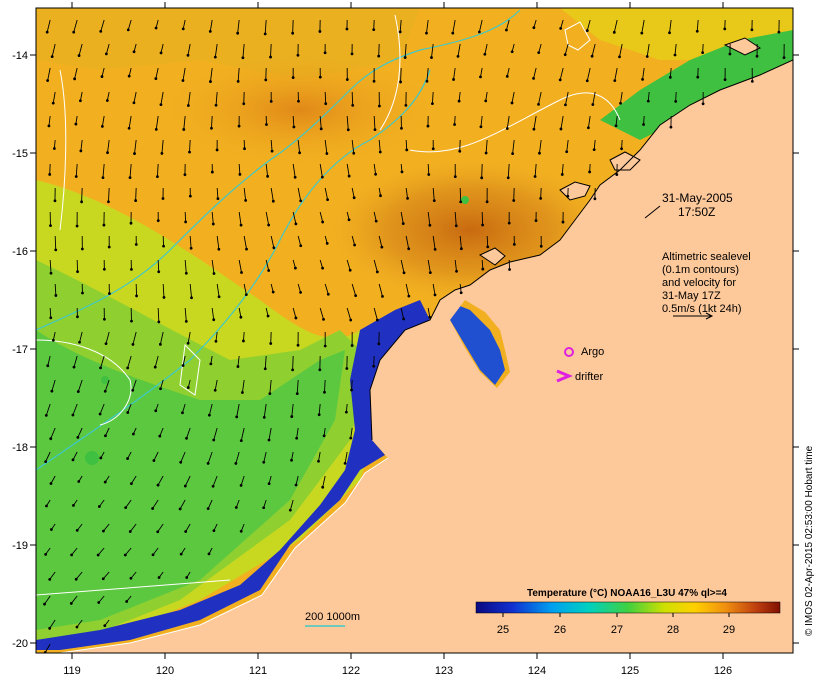 This screenshot has width=820, height=680. What do you see at coordinates (105, 380) in the screenshot?
I see `sst-patch` at bounding box center [105, 380].